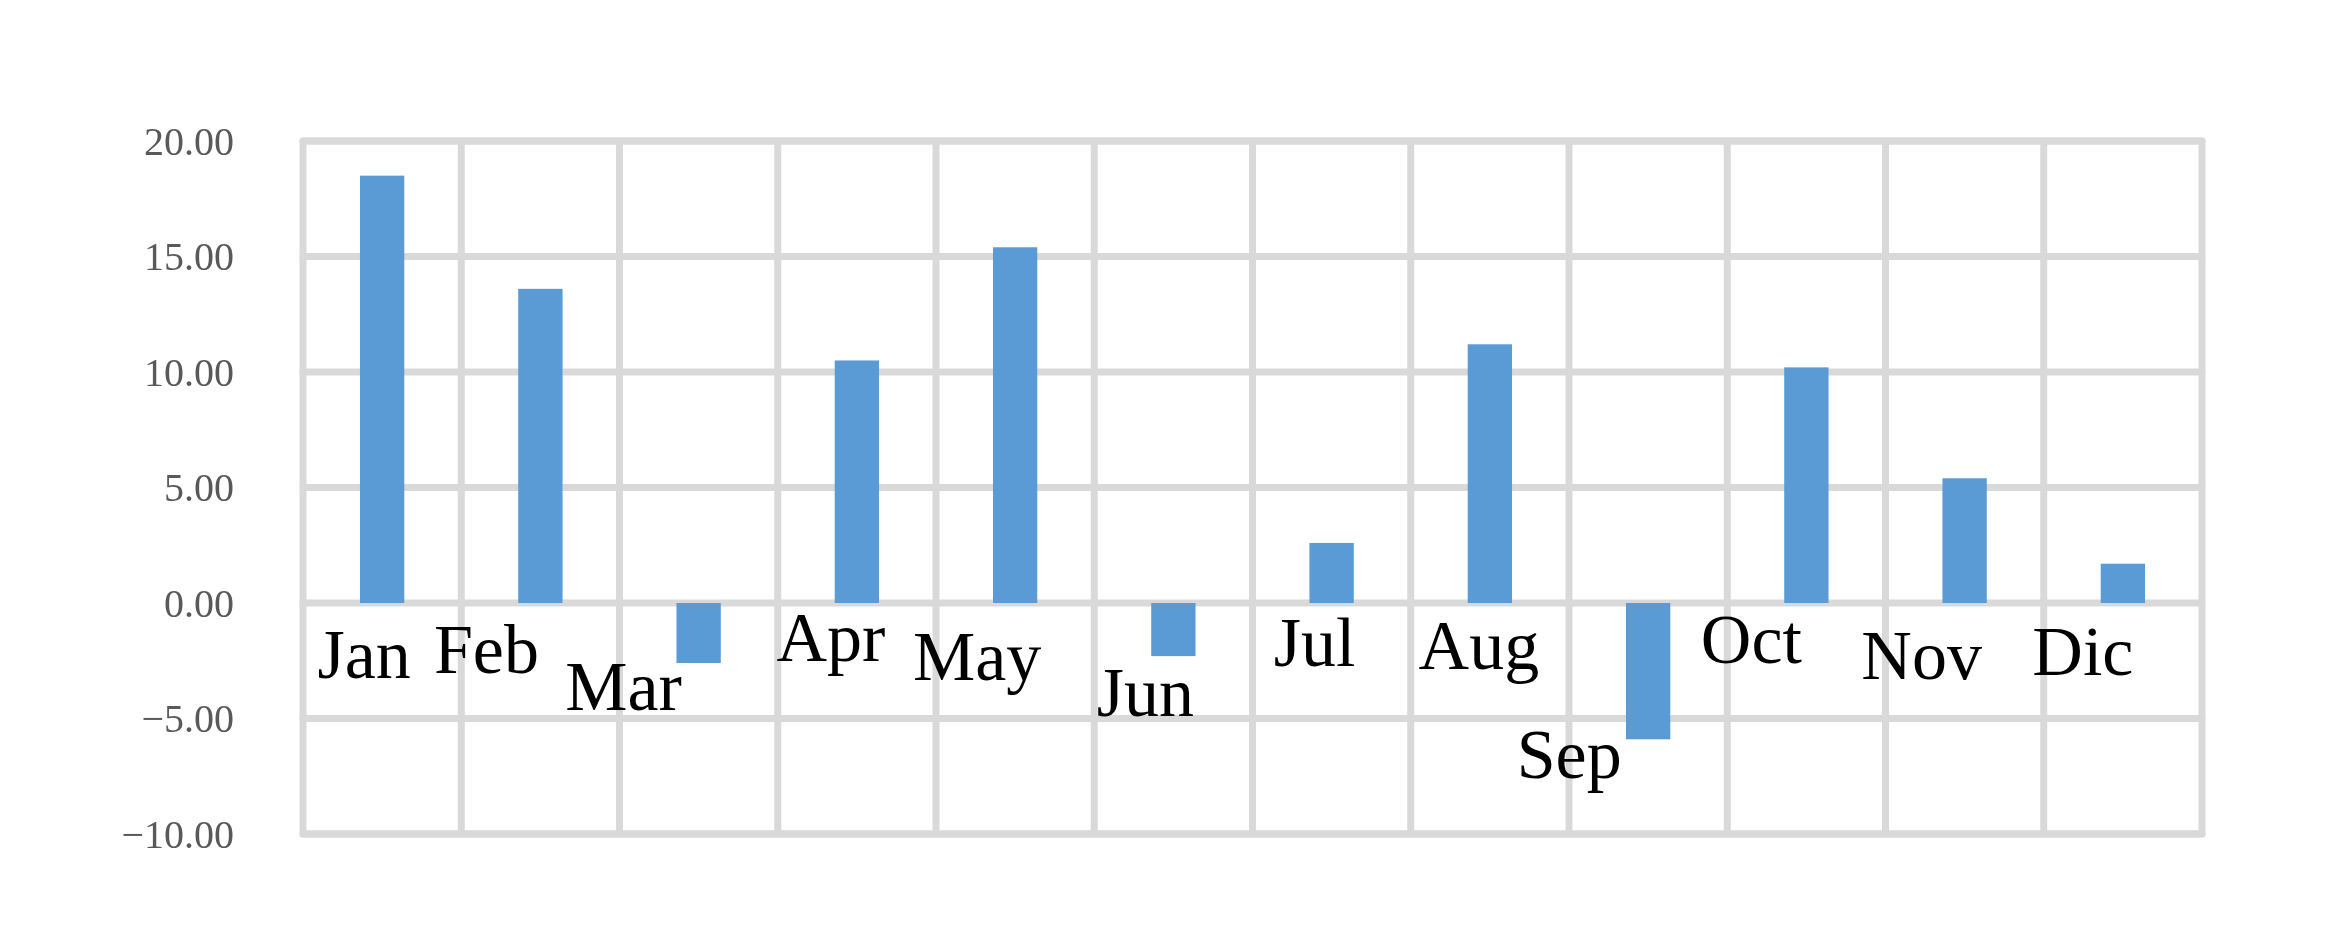 The width and height of the screenshot is (2339, 938). Describe the element at coordinates (1569, 754) in the screenshot. I see `x-tick-label: Sep` at that location.